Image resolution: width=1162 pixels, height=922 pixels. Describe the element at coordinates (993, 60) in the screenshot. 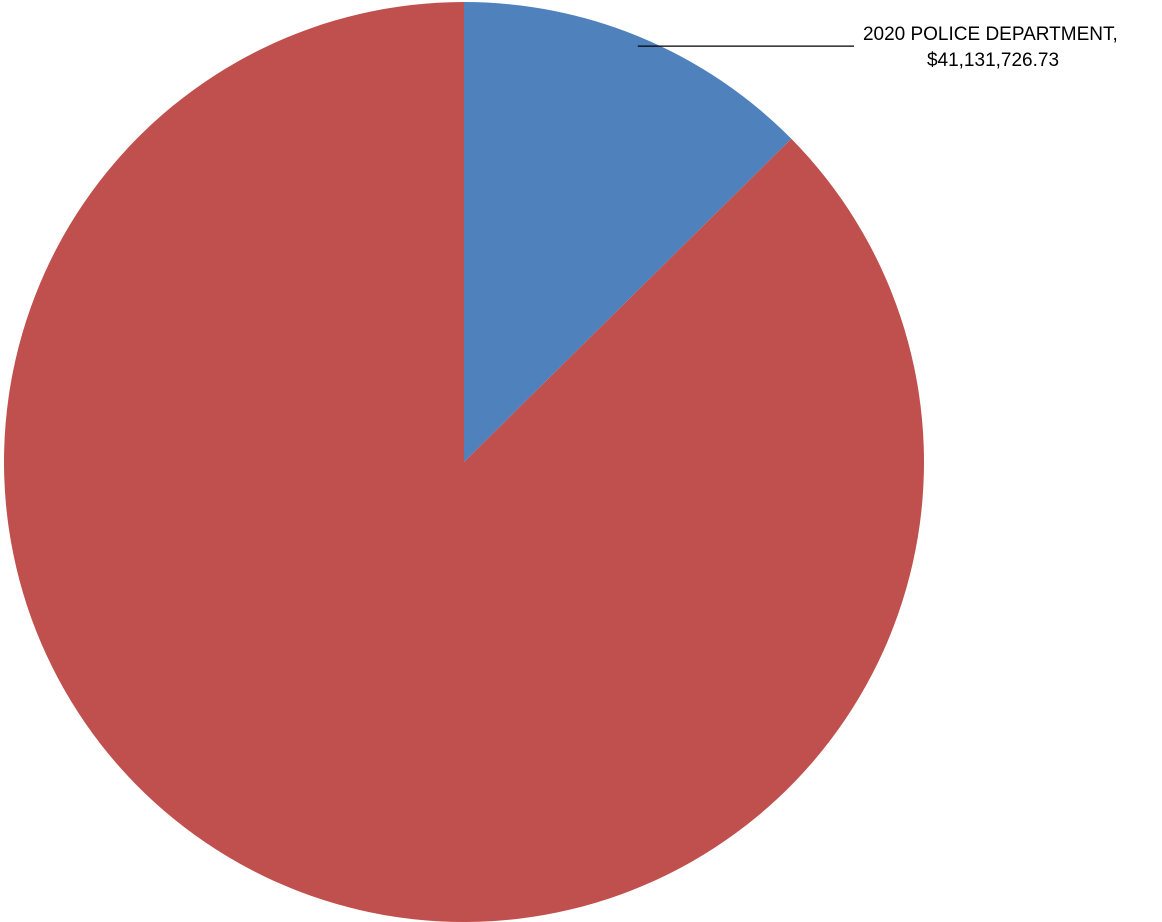

I see `slice-label-line-2: $41,131,726.73` at that location.